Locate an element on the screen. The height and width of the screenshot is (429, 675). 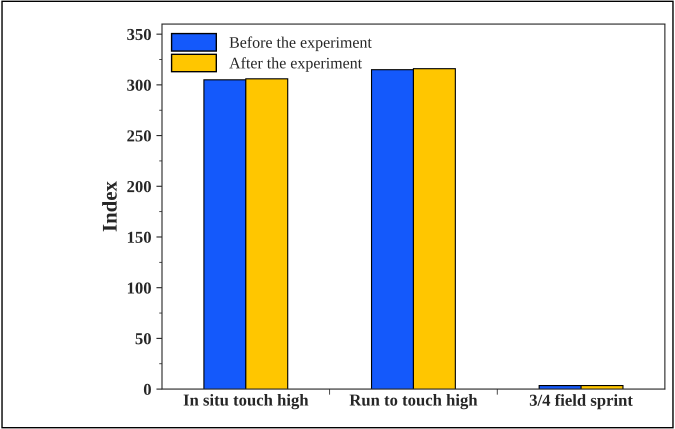
y-tick-label: 350 is located at coordinates (139, 34).